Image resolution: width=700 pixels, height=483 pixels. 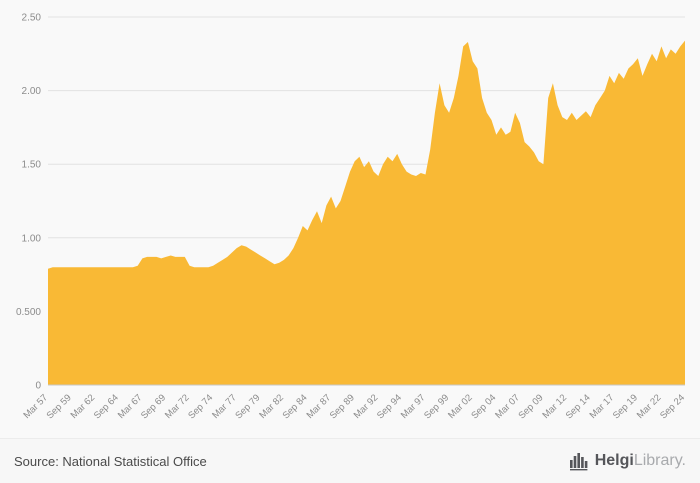 I want to click on x-tick-label: Sep 69, so click(x=153, y=406).